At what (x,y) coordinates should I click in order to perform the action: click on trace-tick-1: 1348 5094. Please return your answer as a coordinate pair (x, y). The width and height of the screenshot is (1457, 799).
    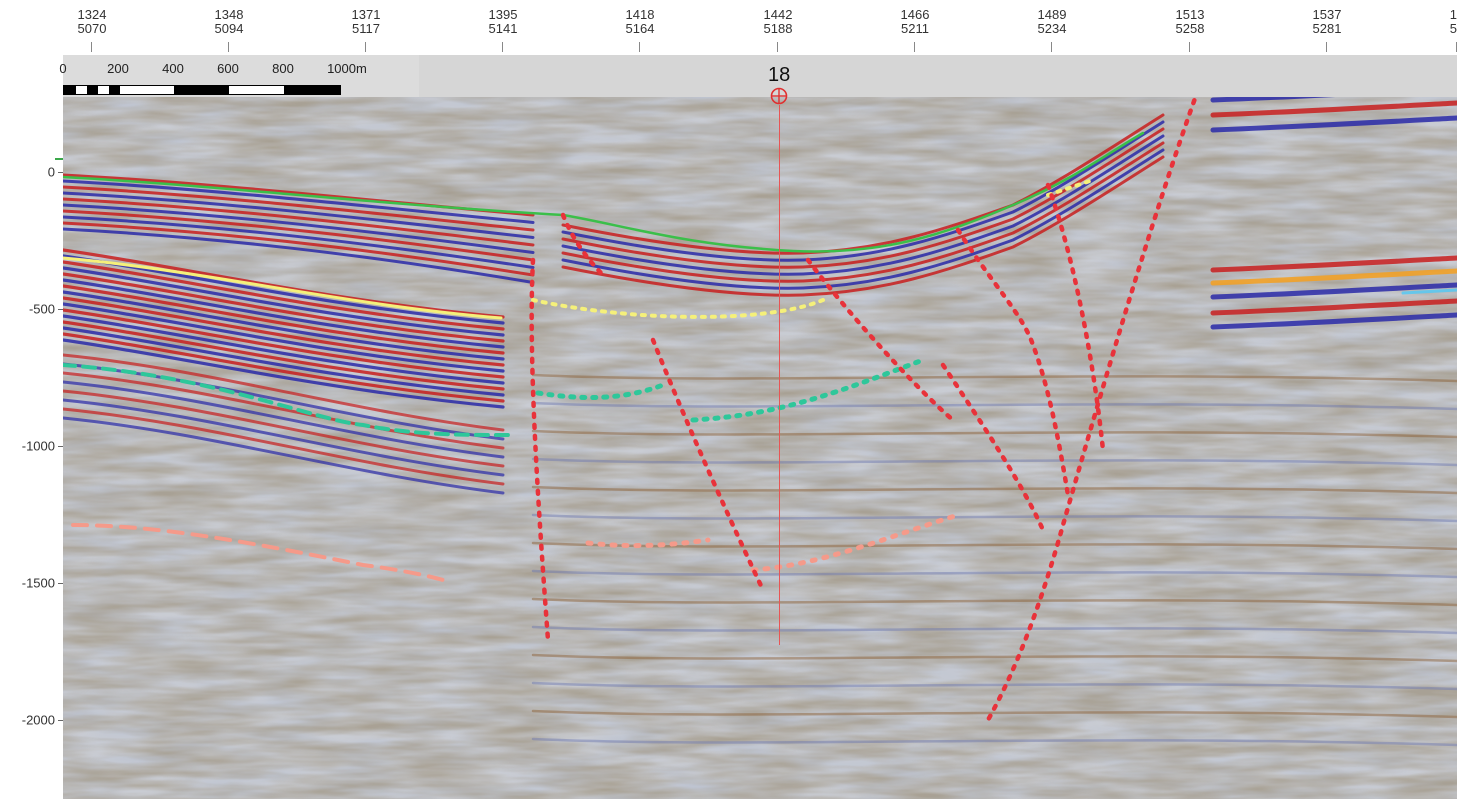
    Looking at the image, I should click on (229, 29).